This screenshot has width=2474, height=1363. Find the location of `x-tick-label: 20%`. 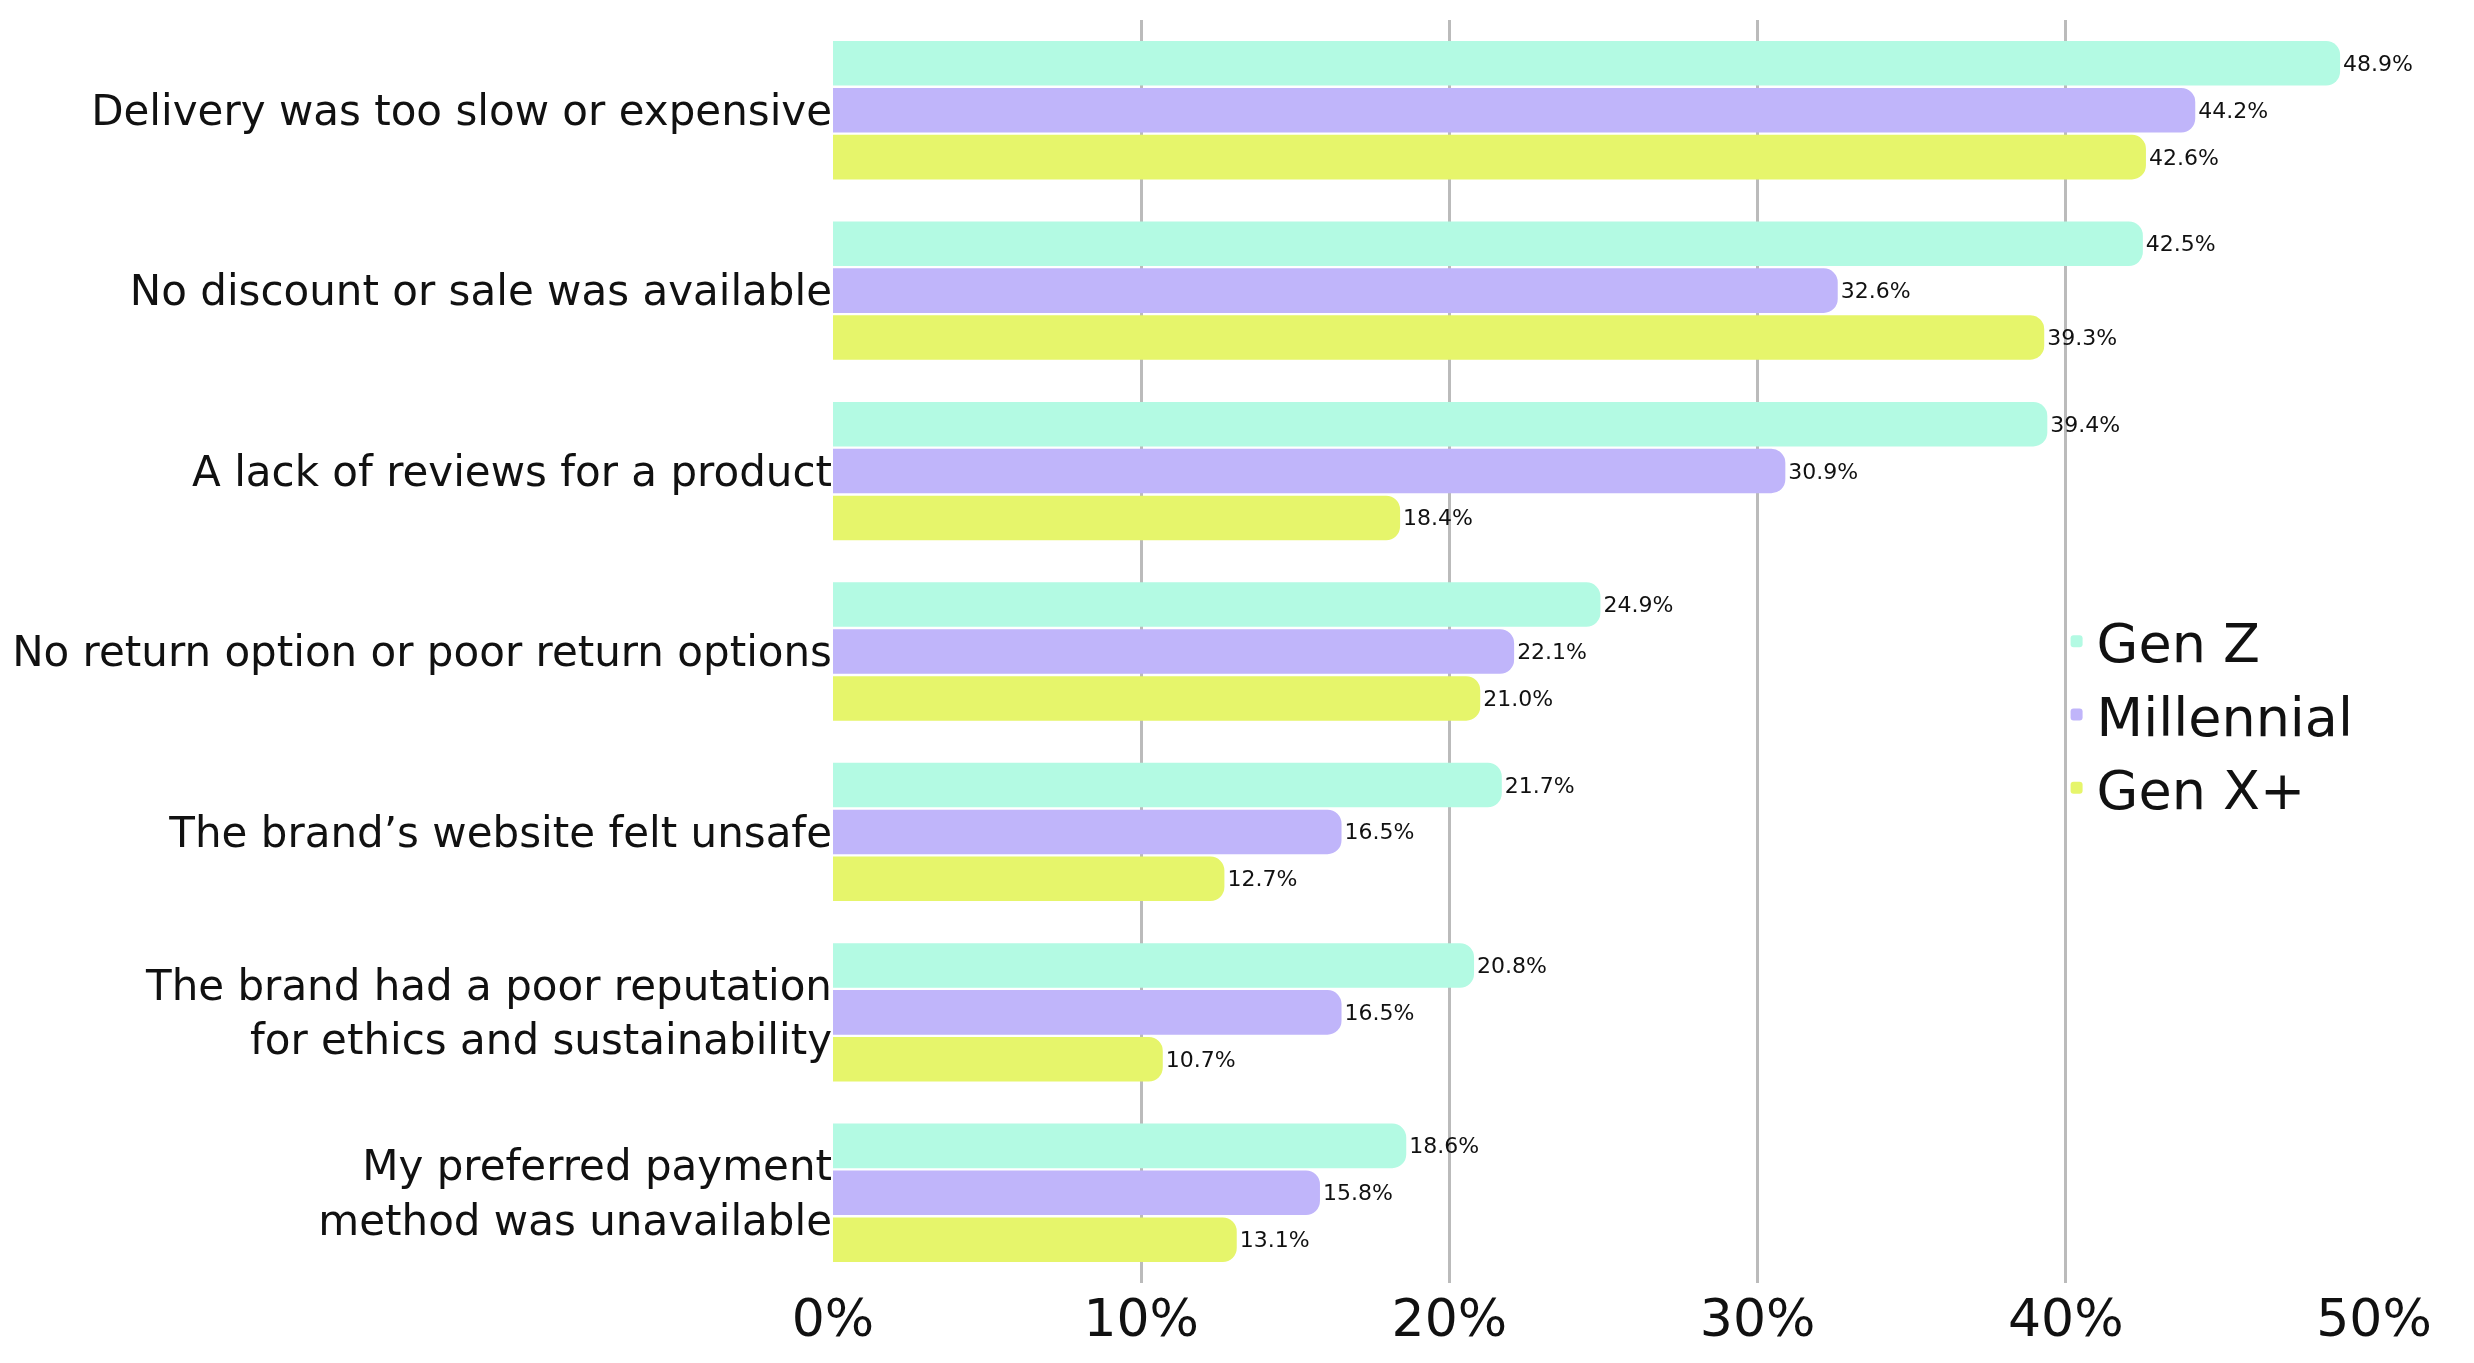

x-tick-label: 20% is located at coordinates (1449, 1318).